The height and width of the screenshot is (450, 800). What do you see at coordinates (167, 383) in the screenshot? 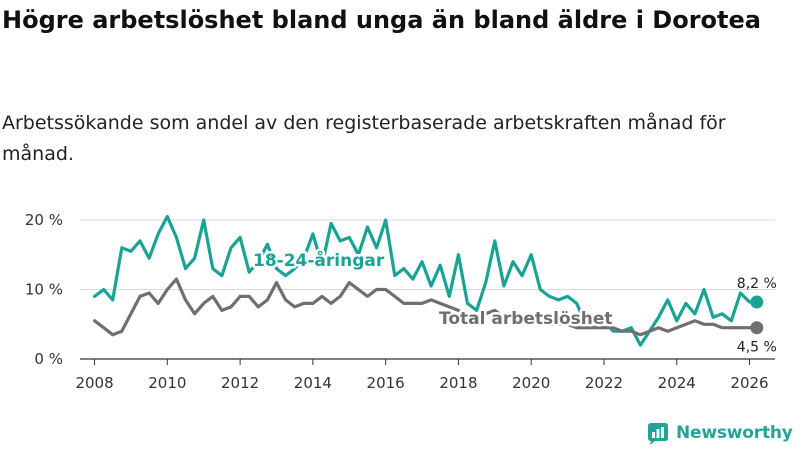
I see `x-tick-label: 2010` at bounding box center [167, 383].